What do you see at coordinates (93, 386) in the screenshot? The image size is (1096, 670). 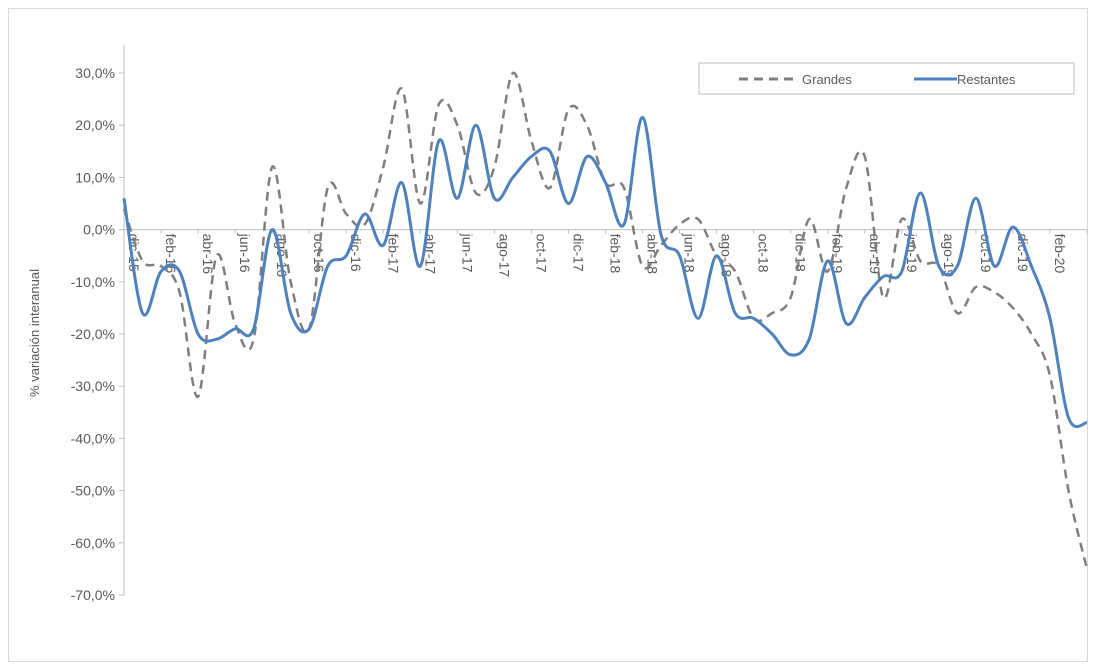 I see `y-tick-label: -30,0%` at bounding box center [93, 386].